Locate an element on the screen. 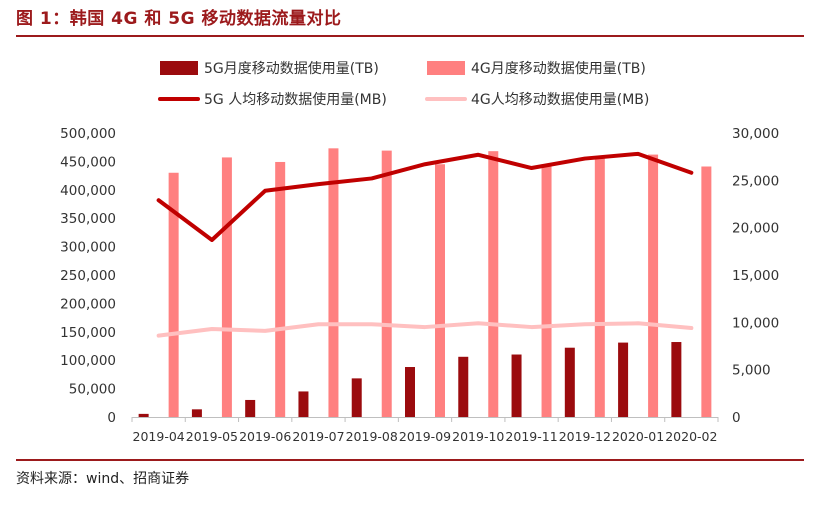 The height and width of the screenshot is (511, 820). left-tick-label: 200,000 is located at coordinates (88, 304).